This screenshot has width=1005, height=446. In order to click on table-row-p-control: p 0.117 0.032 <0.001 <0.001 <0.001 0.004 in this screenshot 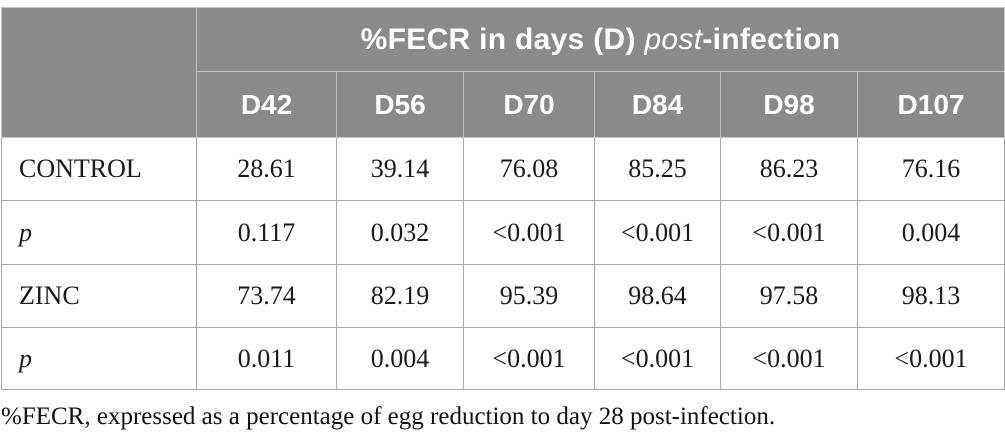, I will do `click(503, 232)`.